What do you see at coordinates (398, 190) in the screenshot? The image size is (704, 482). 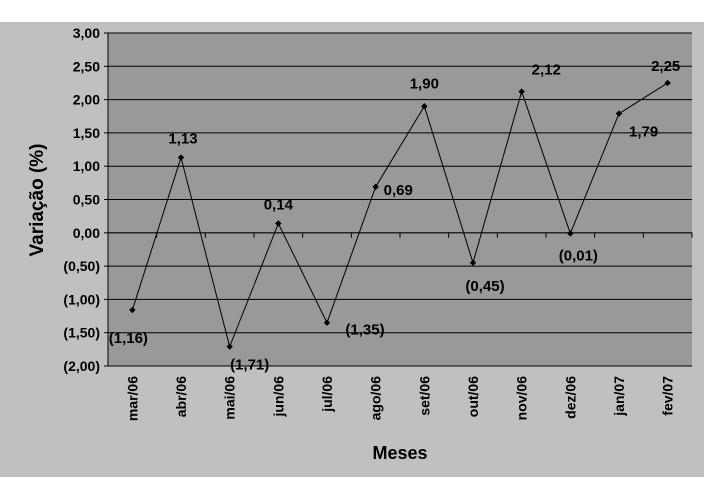 I see `data-label: 0,69` at bounding box center [398, 190].